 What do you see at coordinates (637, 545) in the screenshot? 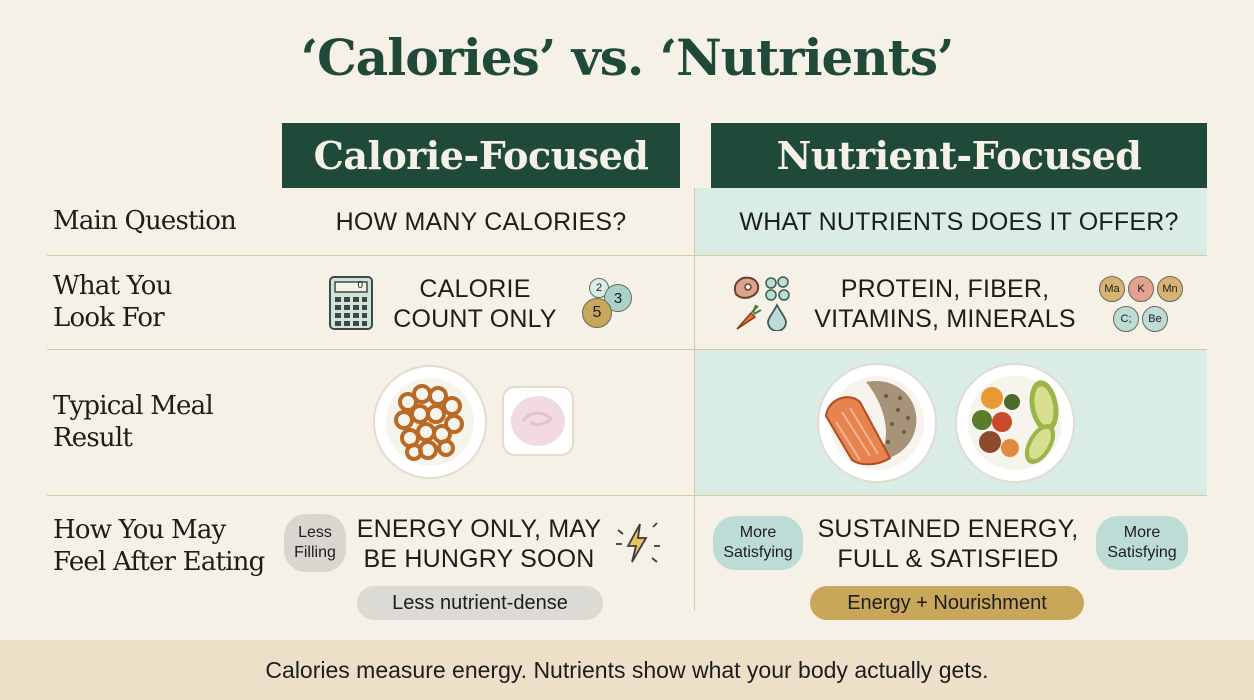
I see `lightning-bolt-icon` at bounding box center [637, 545].